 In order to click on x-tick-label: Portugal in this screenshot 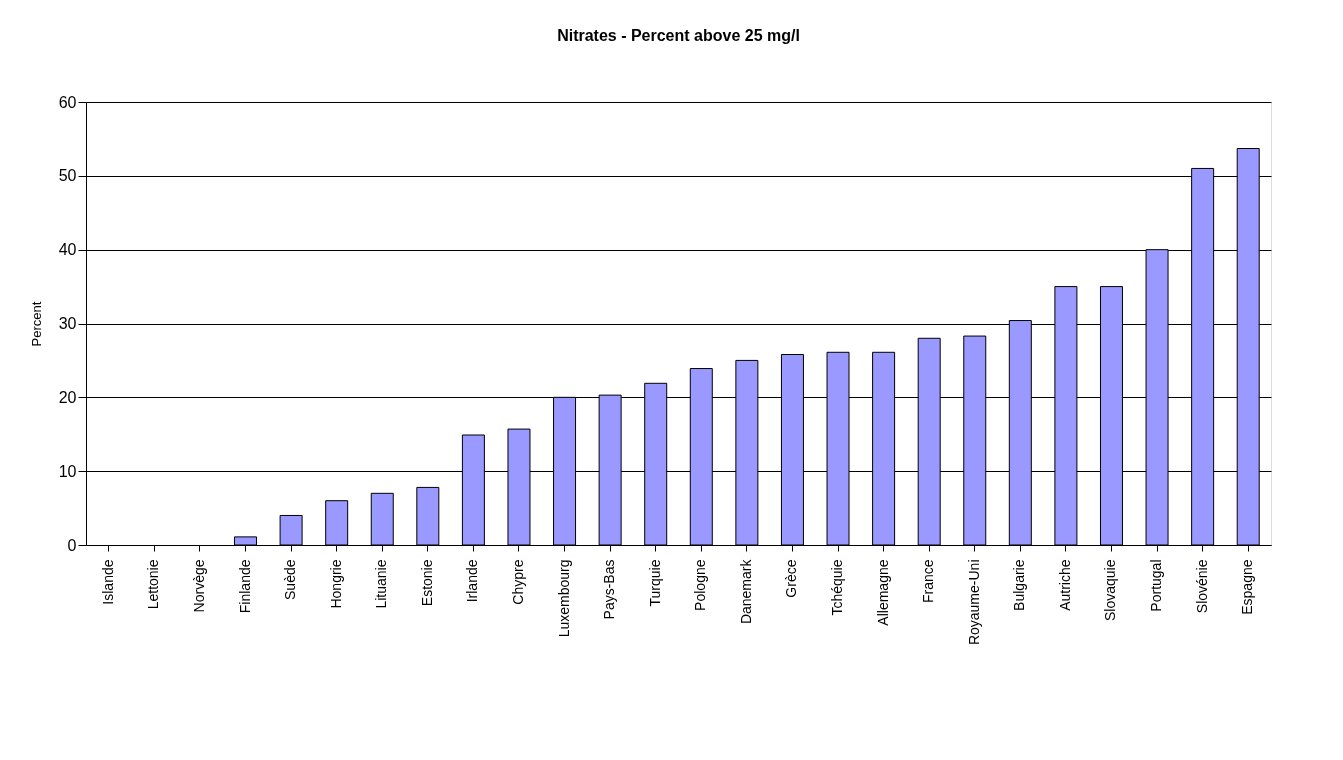, I will do `click(1156, 585)`.